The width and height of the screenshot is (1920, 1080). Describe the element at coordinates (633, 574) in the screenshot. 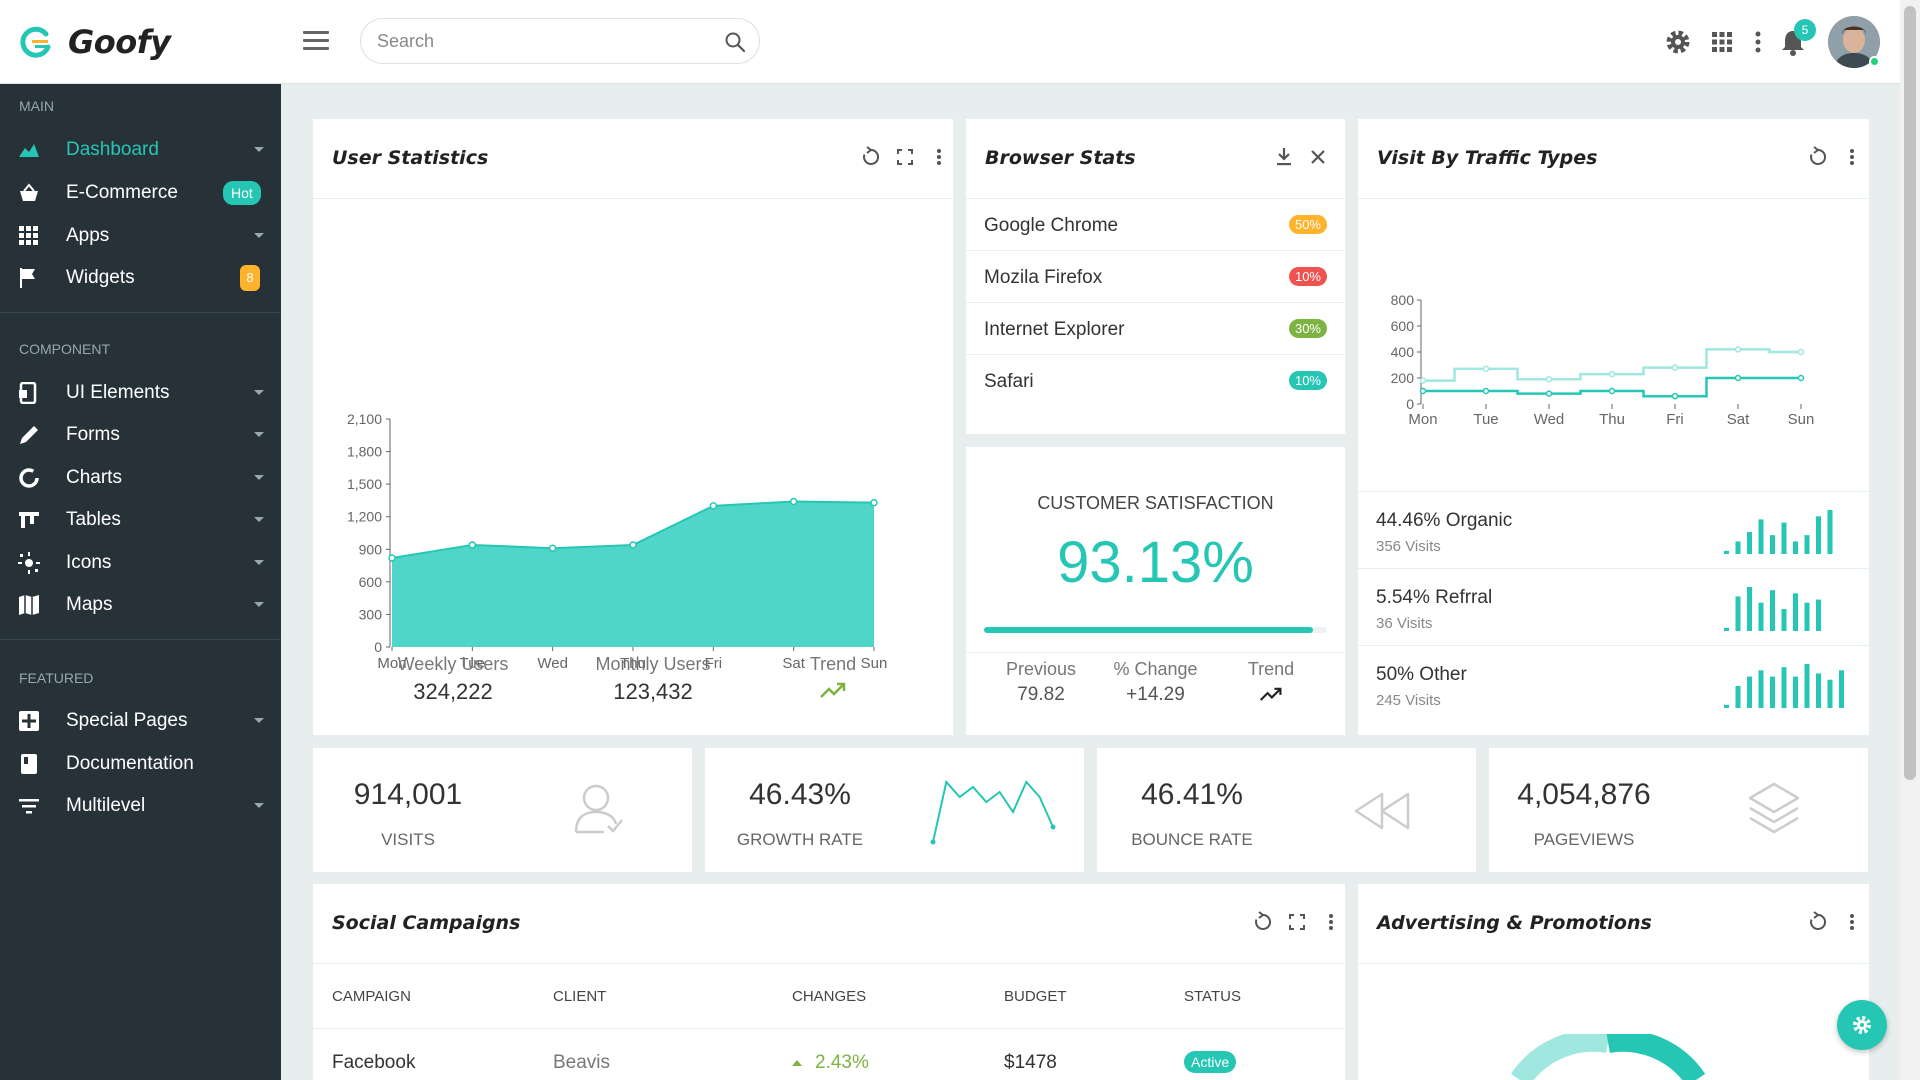

I see `area-fill` at that location.